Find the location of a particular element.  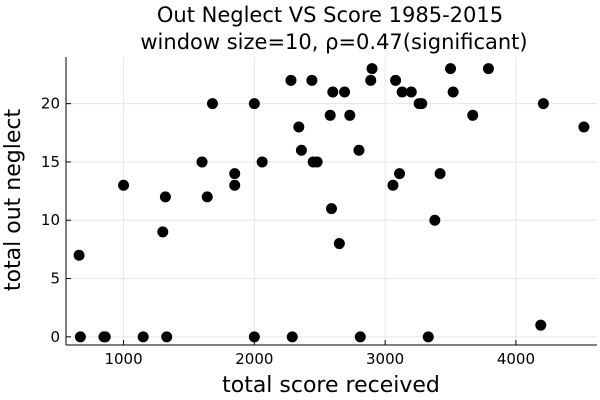

y-tick-label: 5 is located at coordinates (55, 279).